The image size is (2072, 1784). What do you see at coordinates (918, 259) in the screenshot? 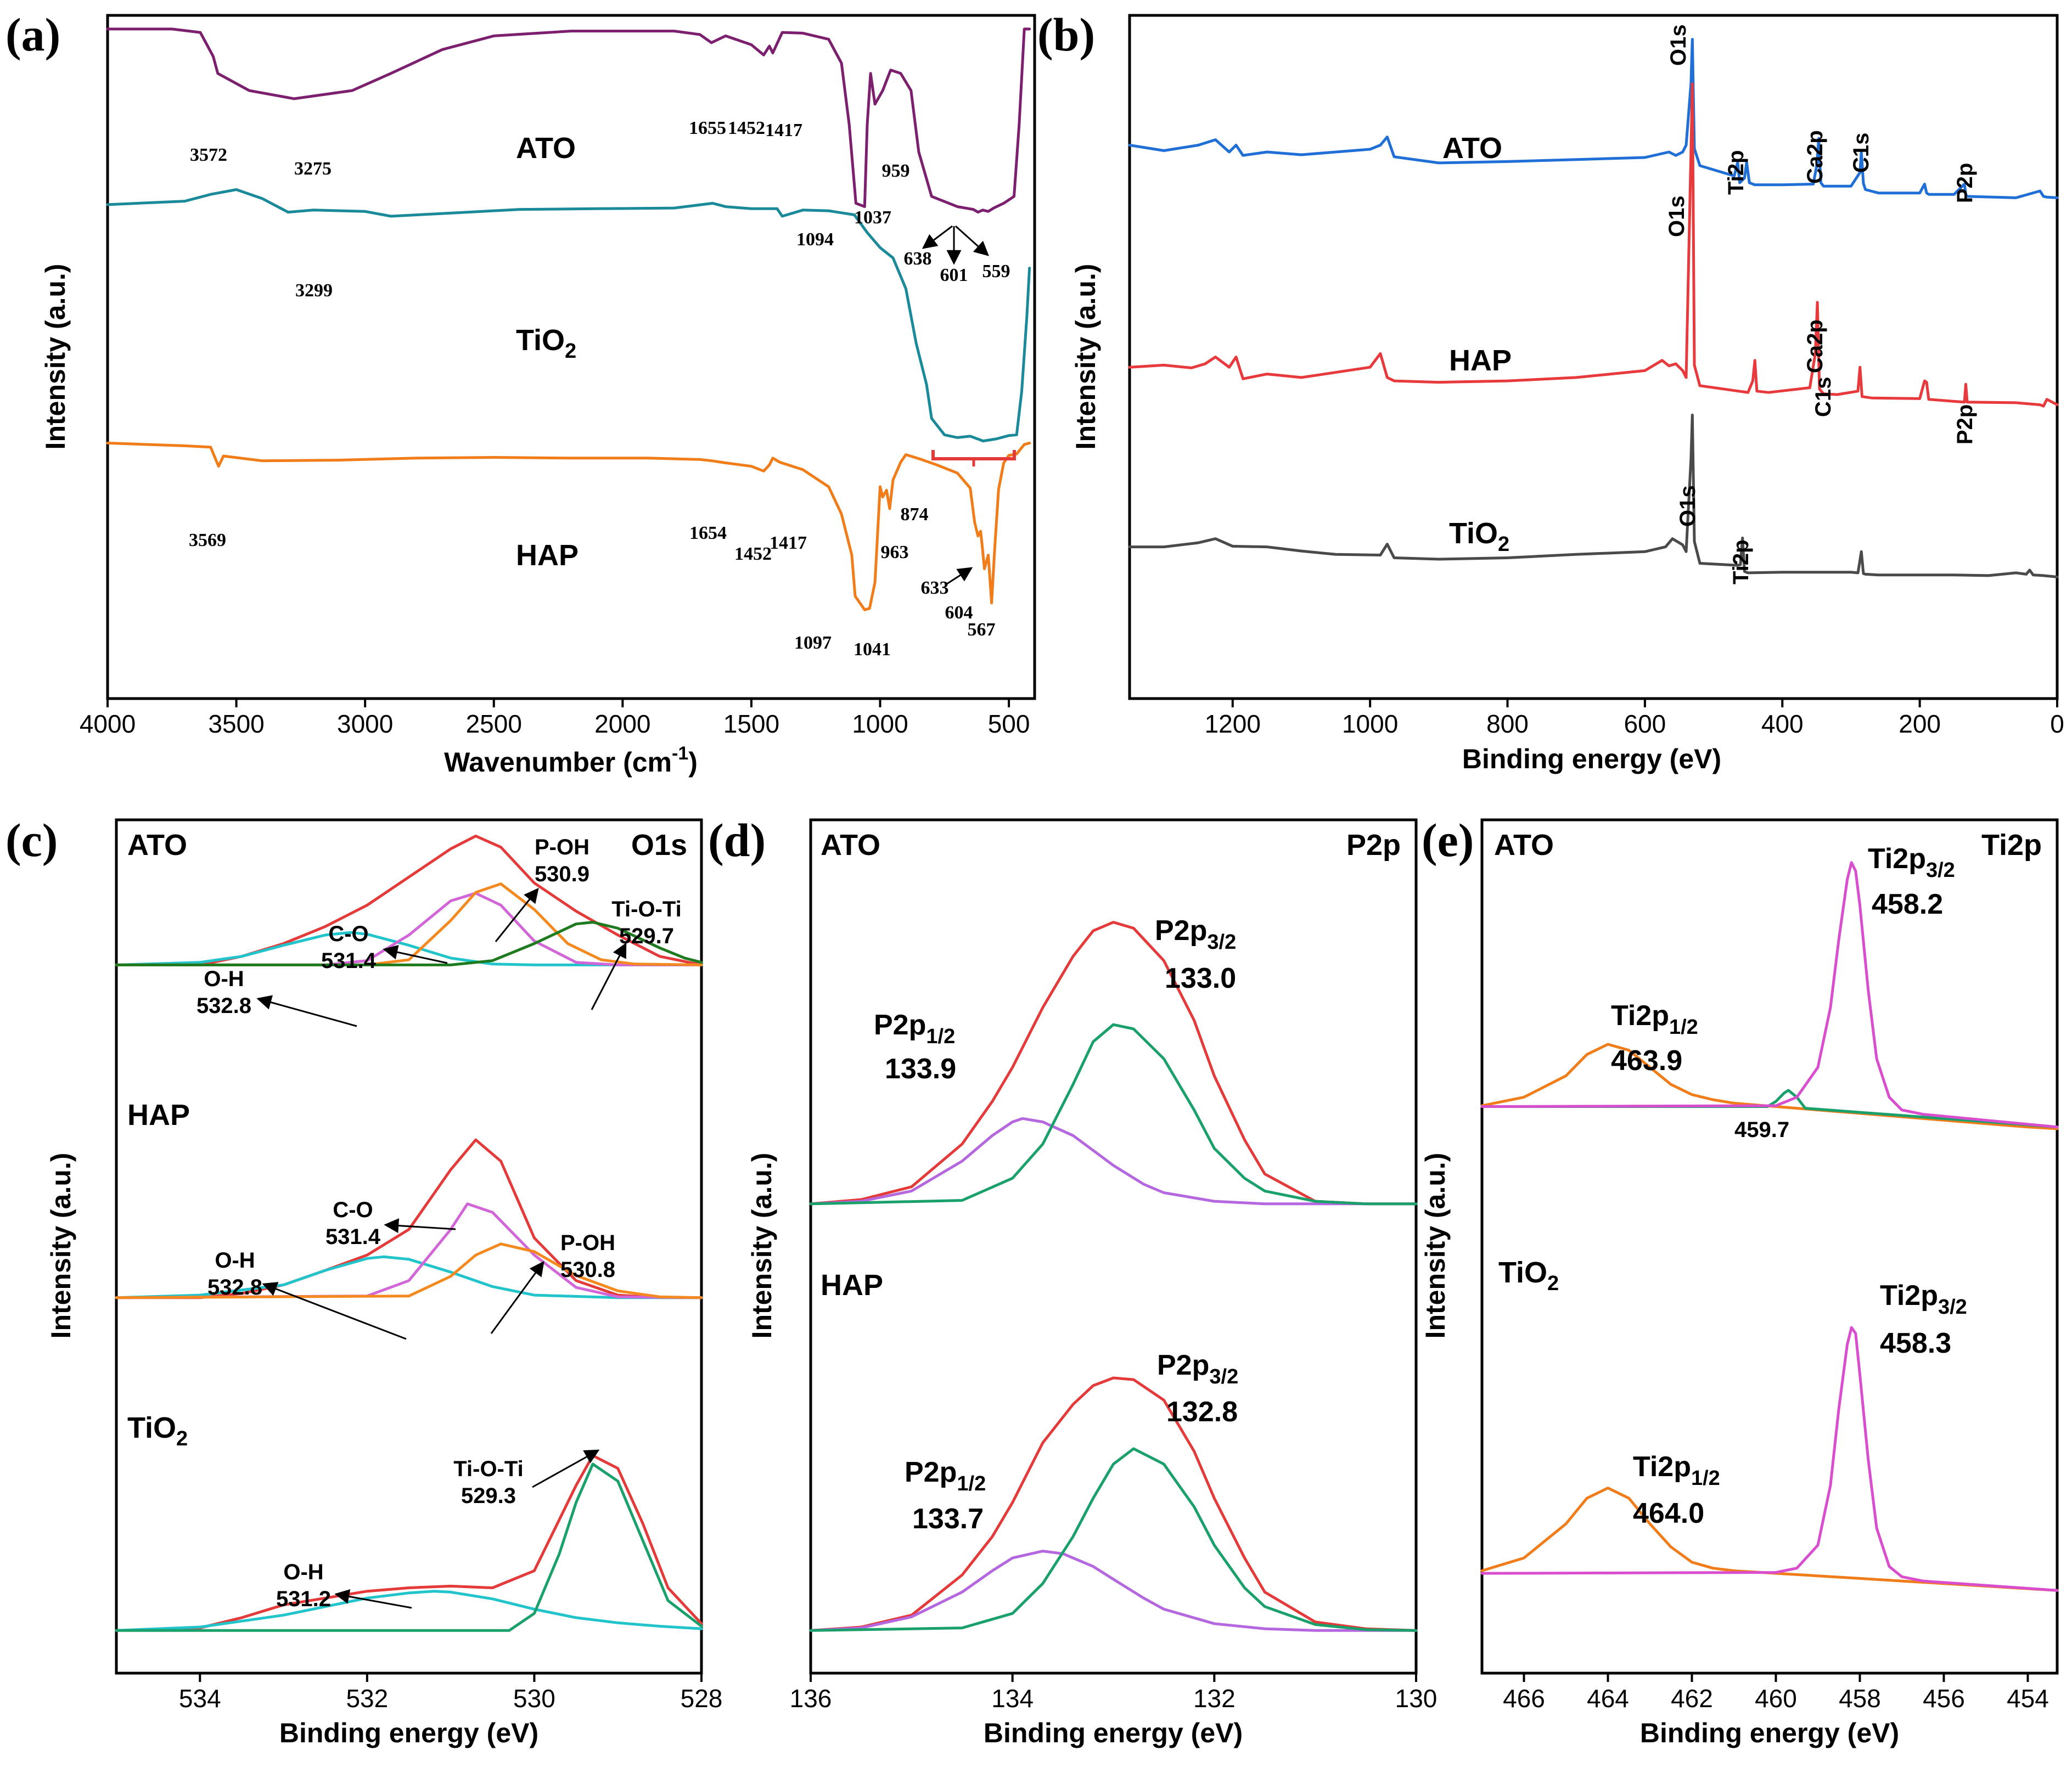
I see `peak-label: 638` at bounding box center [918, 259].